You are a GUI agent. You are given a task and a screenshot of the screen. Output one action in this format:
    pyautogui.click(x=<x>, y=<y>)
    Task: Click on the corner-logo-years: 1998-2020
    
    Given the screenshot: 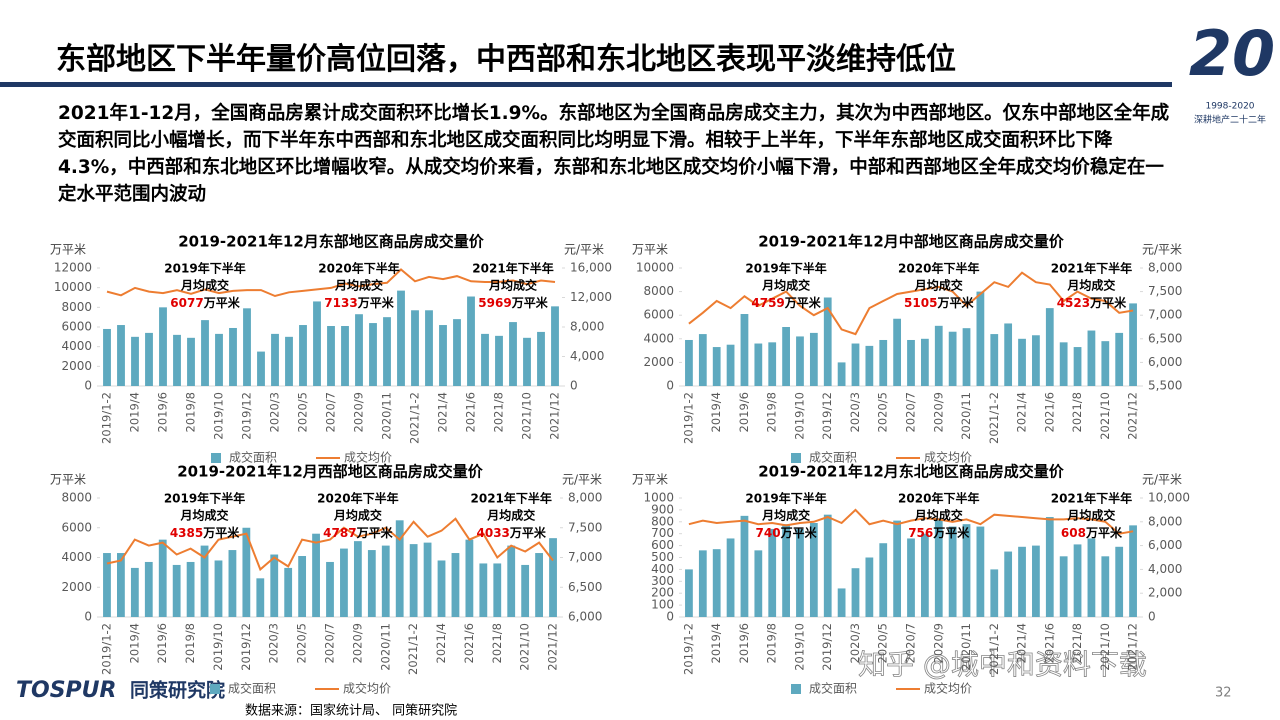 What is the action you would take?
    pyautogui.click(x=1229, y=107)
    